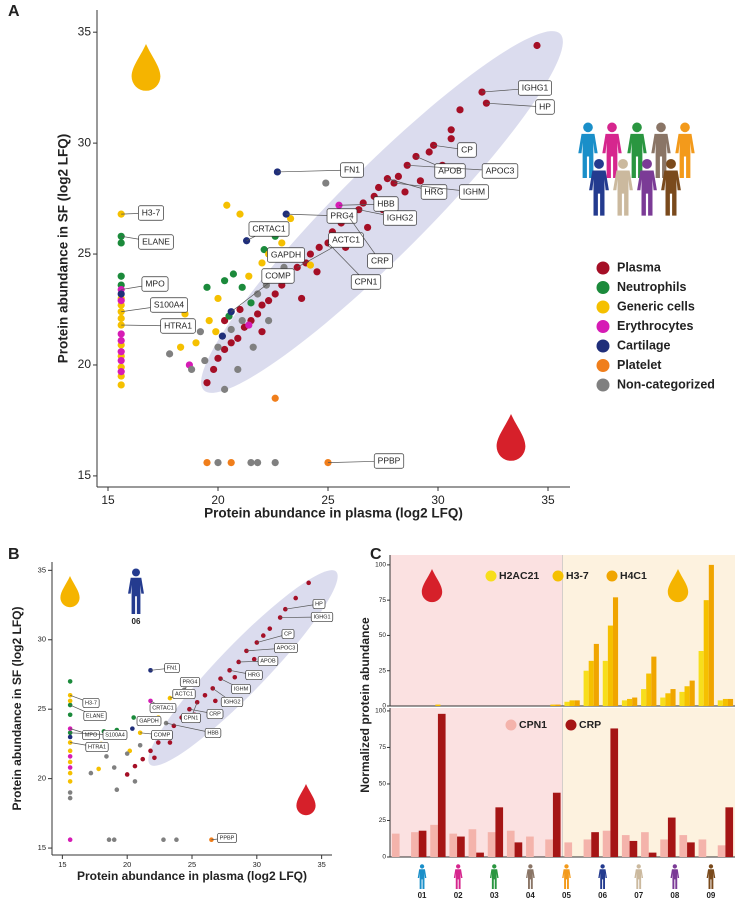  I want to click on protein-label: IGHG2, so click(231, 702).